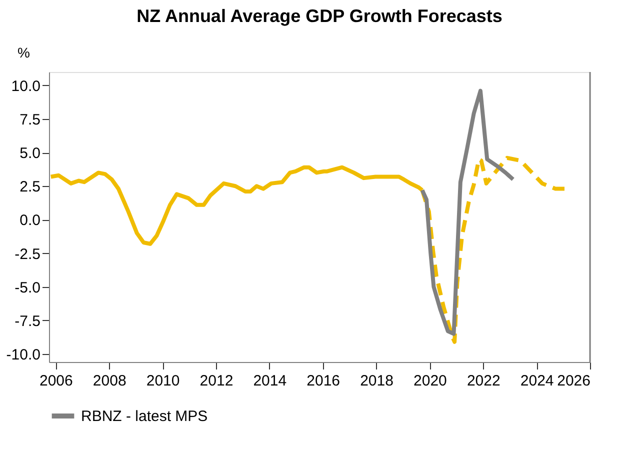 The width and height of the screenshot is (644, 466). What do you see at coordinates (163, 381) in the screenshot?
I see `x-tick-label: 2010` at bounding box center [163, 381].